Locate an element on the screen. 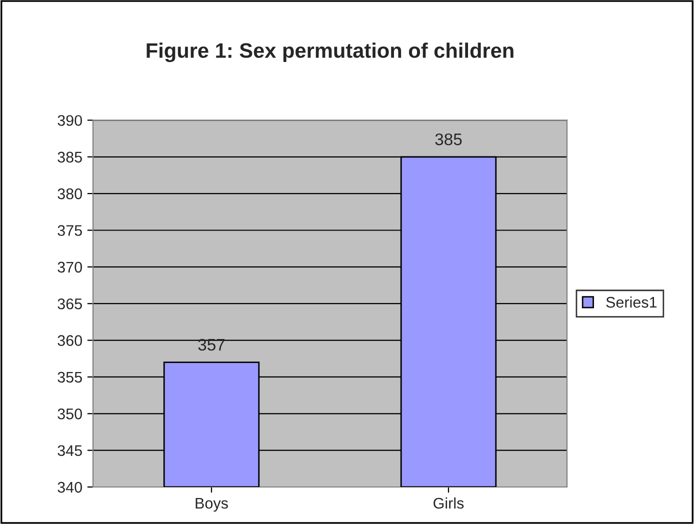 This screenshot has height=524, width=694. y-tick-label: 345 is located at coordinates (70, 450).